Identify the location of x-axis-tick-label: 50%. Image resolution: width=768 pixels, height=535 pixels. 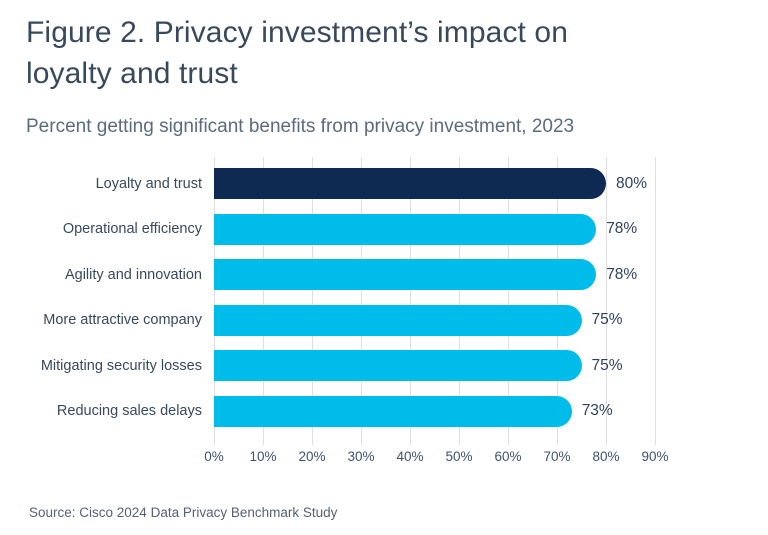
(459, 456).